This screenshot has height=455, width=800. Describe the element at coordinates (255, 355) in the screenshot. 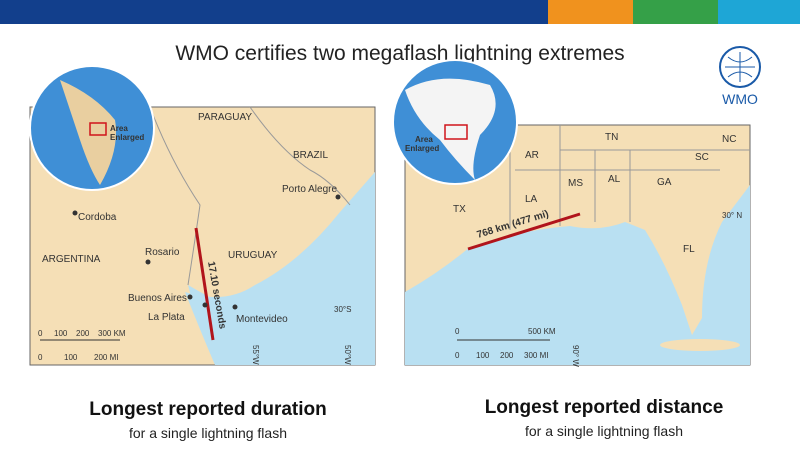

I see `map-label: 55°W` at that location.